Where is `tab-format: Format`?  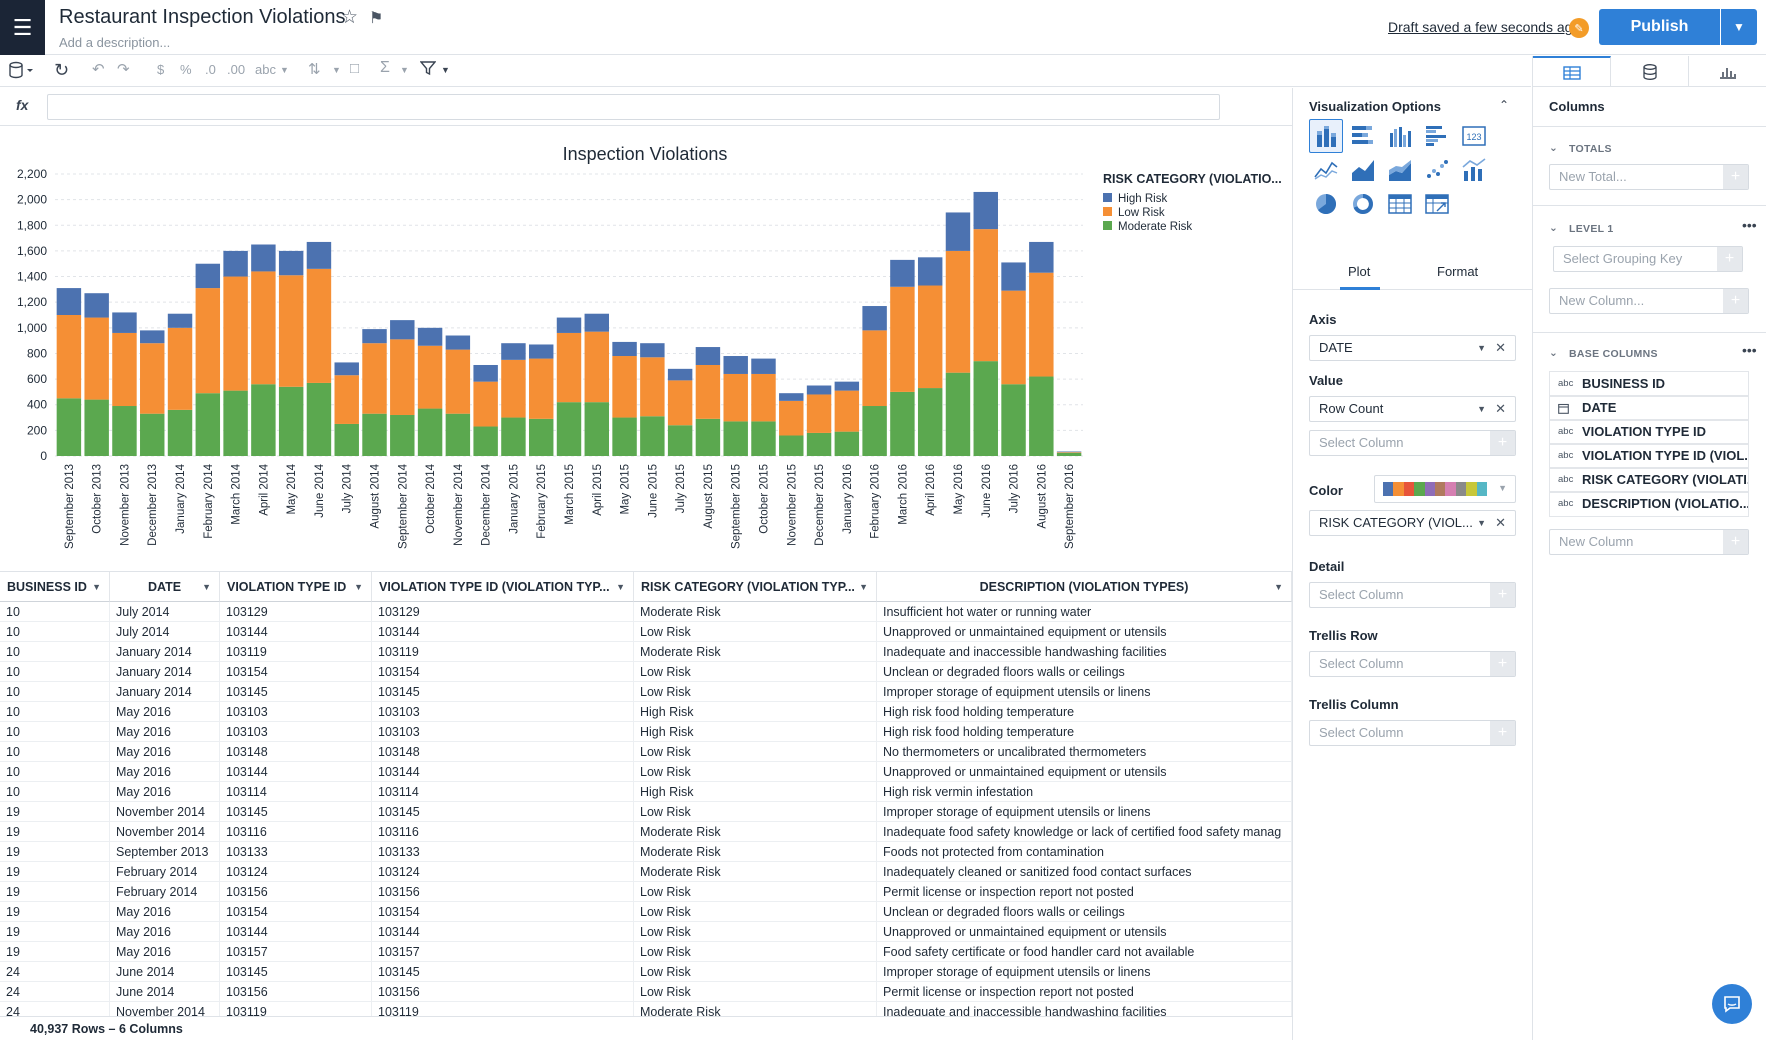 tab-format: Format is located at coordinates (1458, 271).